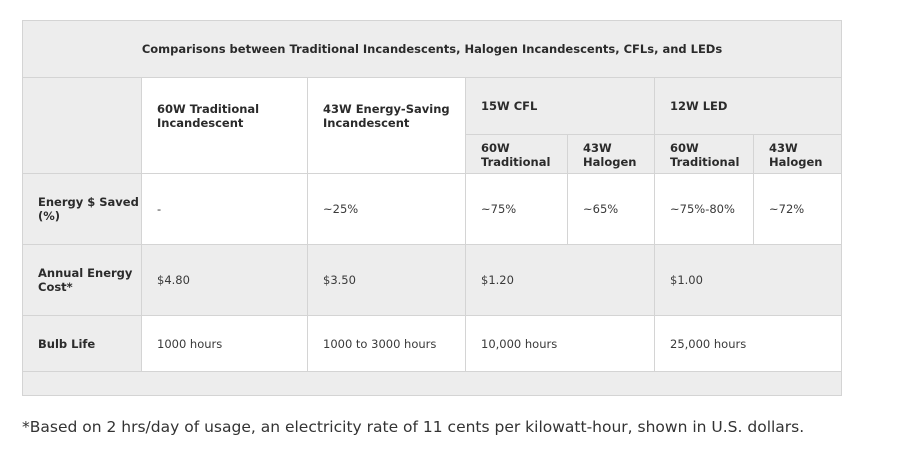 This screenshot has height=461, width=902. I want to click on cell-energy-cfl-43w: ~65%, so click(611, 209).